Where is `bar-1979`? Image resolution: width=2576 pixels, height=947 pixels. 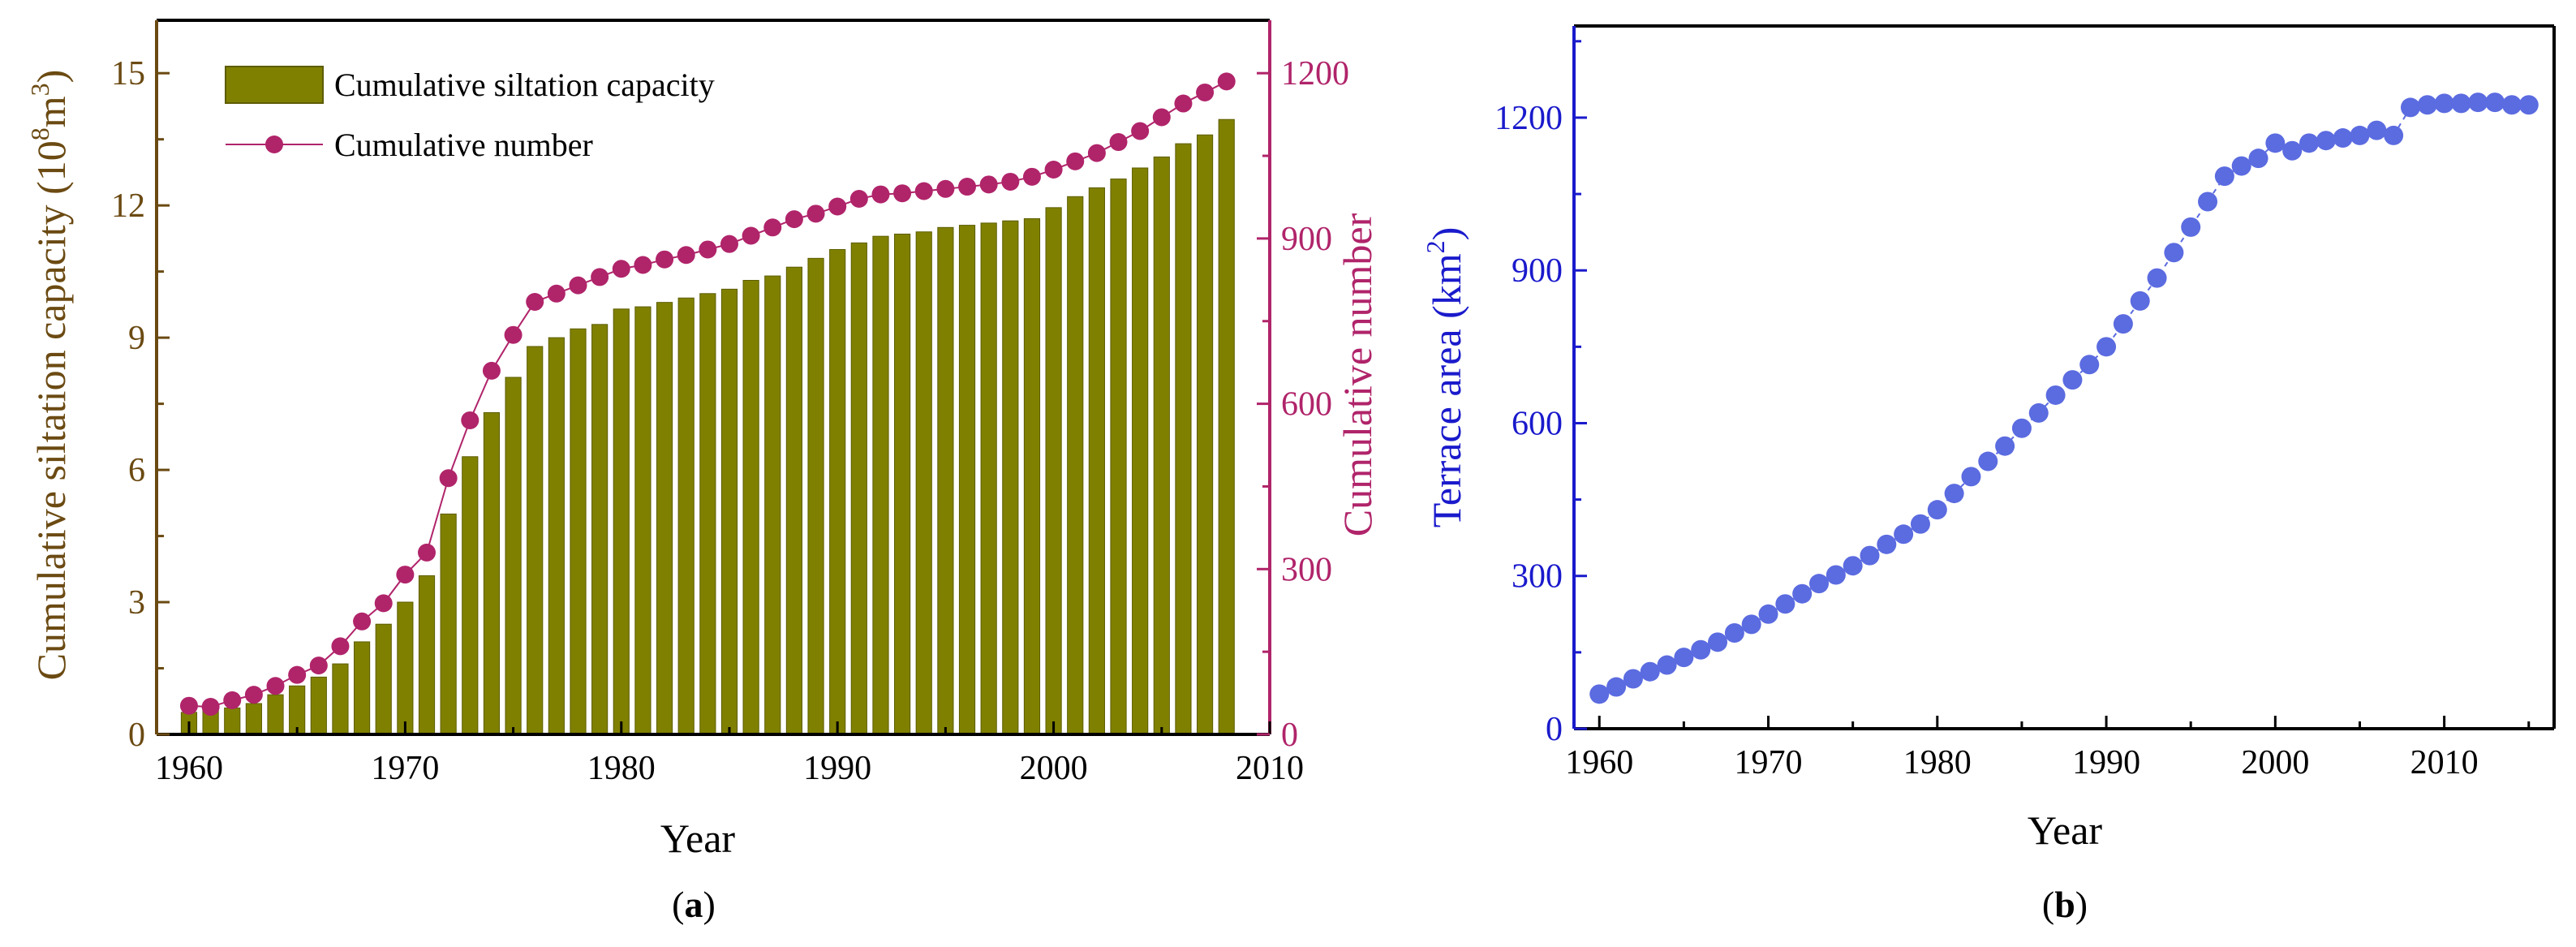
bar-1979 is located at coordinates (600, 529).